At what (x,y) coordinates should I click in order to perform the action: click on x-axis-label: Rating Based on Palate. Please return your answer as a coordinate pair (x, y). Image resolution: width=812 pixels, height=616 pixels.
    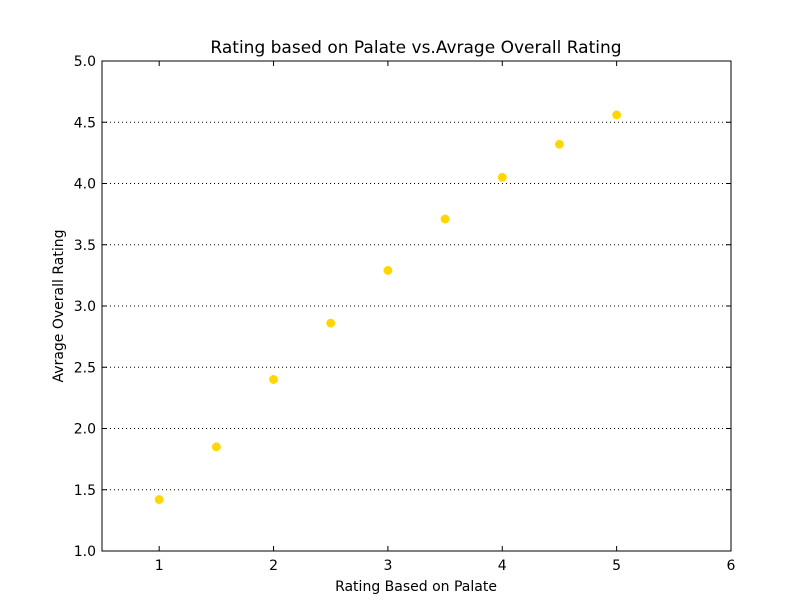
    Looking at the image, I should click on (416, 587).